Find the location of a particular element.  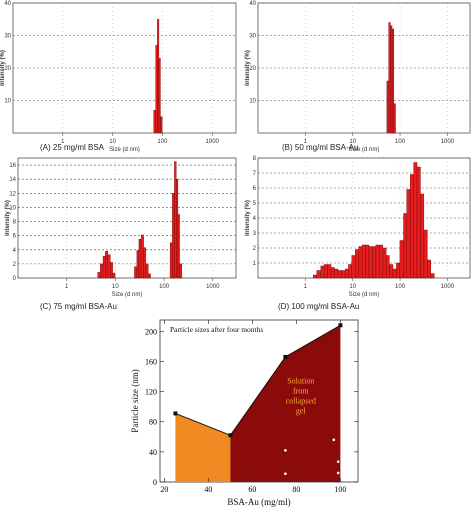

y-tick-label: 80 is located at coordinates (153, 422).